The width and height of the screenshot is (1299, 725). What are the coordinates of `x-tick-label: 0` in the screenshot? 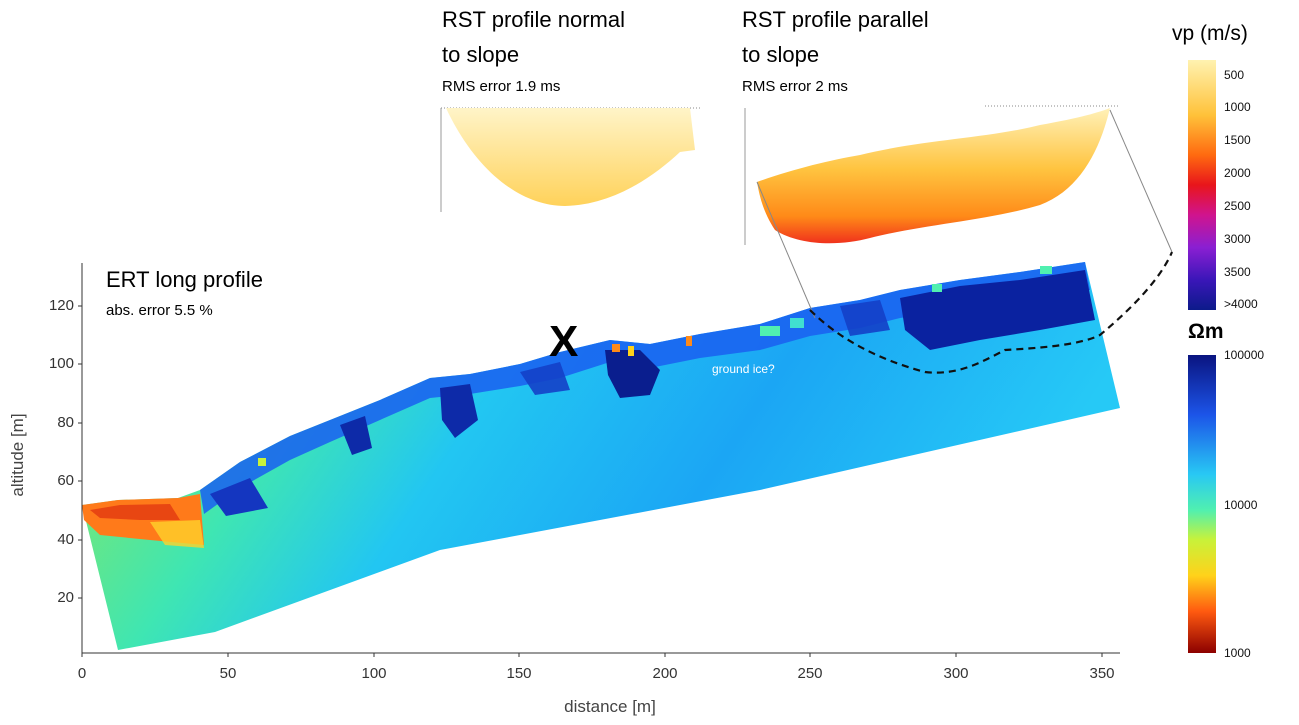 It's located at (82, 673).